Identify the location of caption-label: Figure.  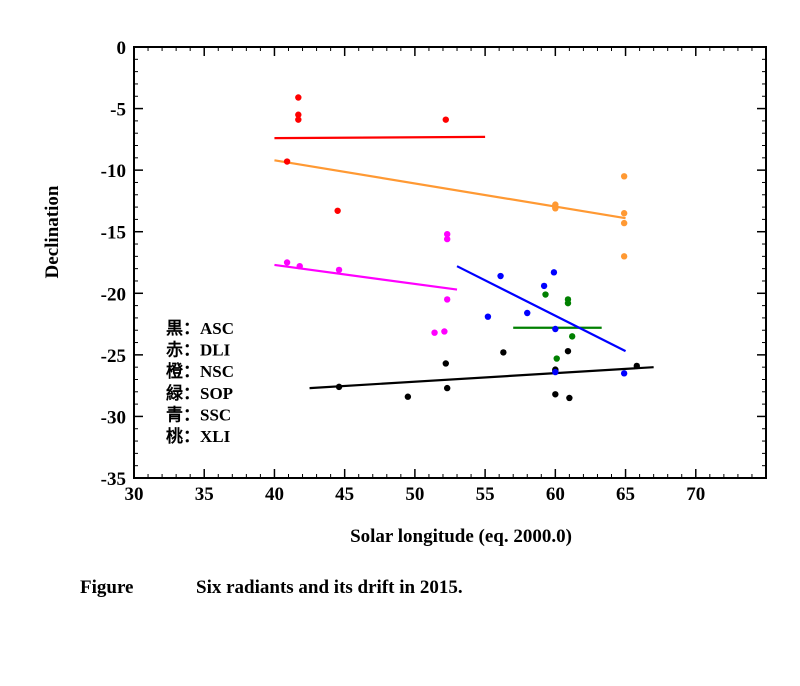
(107, 587).